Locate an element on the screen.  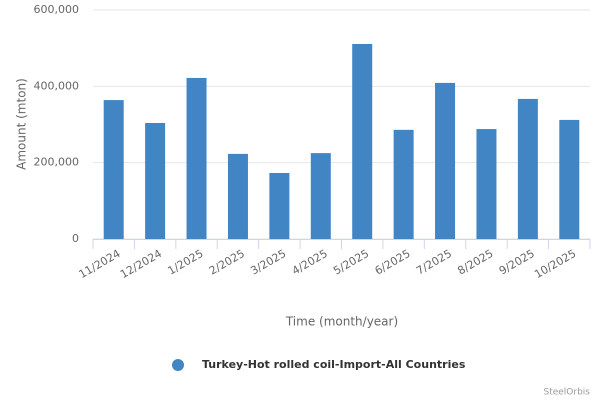
x-tick-label: 4/2025 is located at coordinates (310, 262).